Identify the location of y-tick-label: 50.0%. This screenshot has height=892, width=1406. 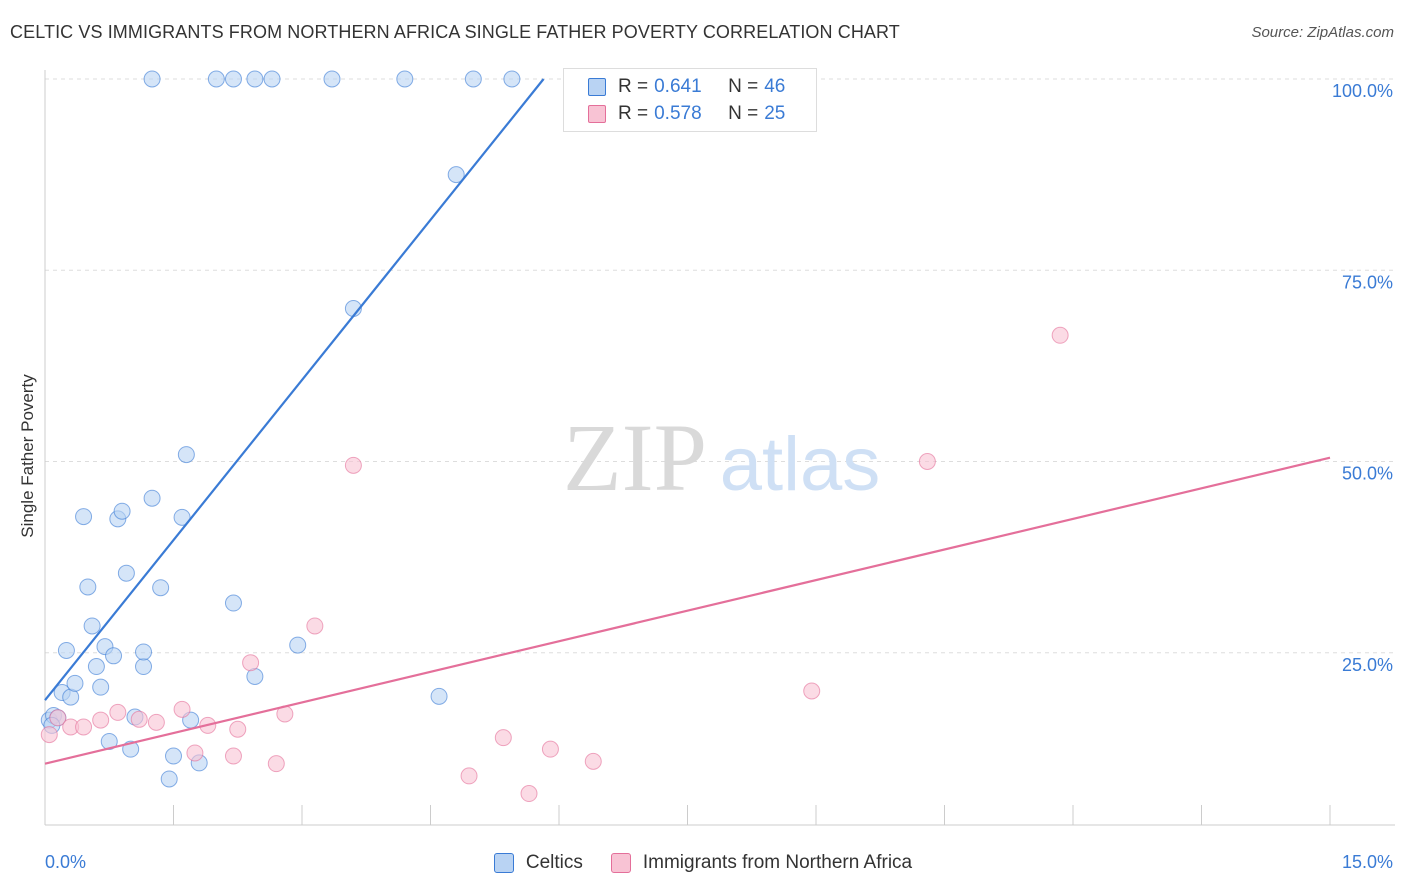
(1367, 474).